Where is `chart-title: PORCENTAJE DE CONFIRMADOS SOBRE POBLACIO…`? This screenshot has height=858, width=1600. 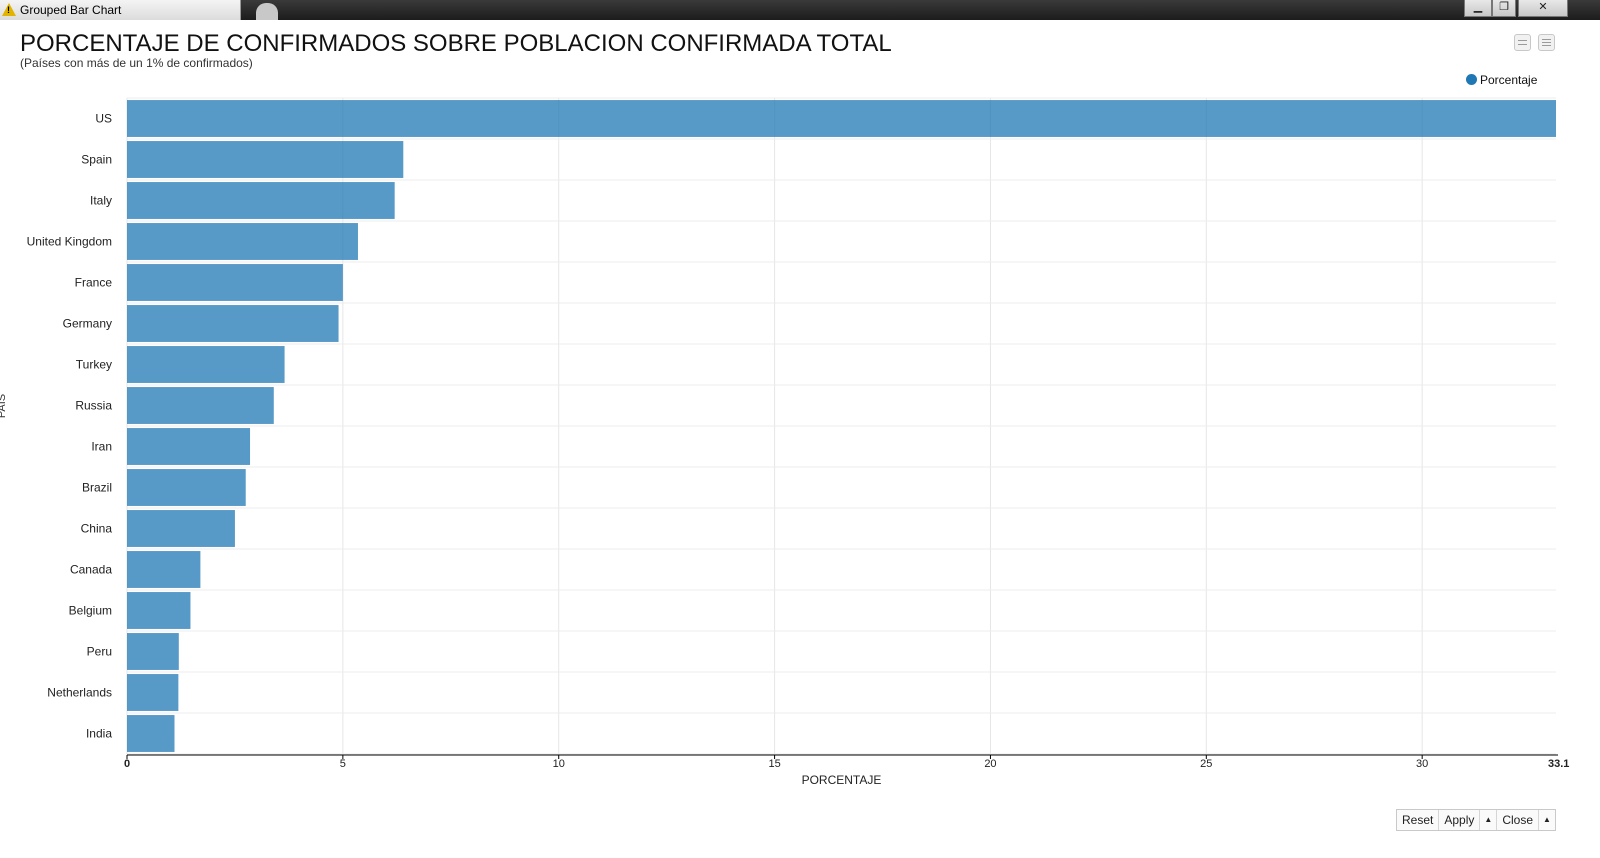 chart-title: PORCENTAJE DE CONFIRMADOS SOBRE POBLACIO… is located at coordinates (456, 43).